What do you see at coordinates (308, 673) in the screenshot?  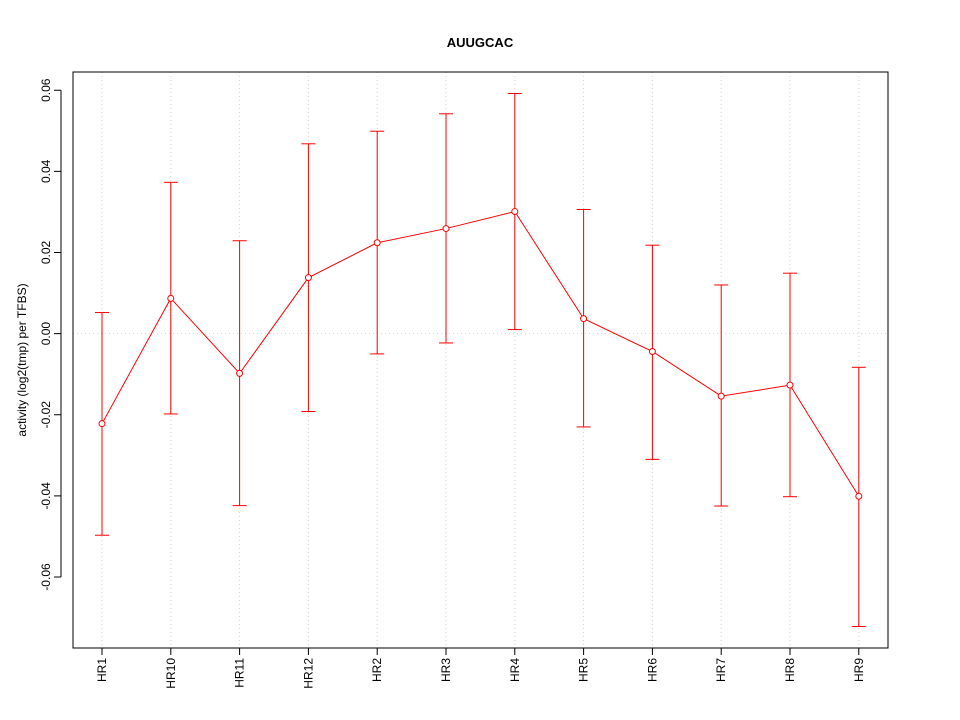 I see `x-tick-label: HR12` at bounding box center [308, 673].